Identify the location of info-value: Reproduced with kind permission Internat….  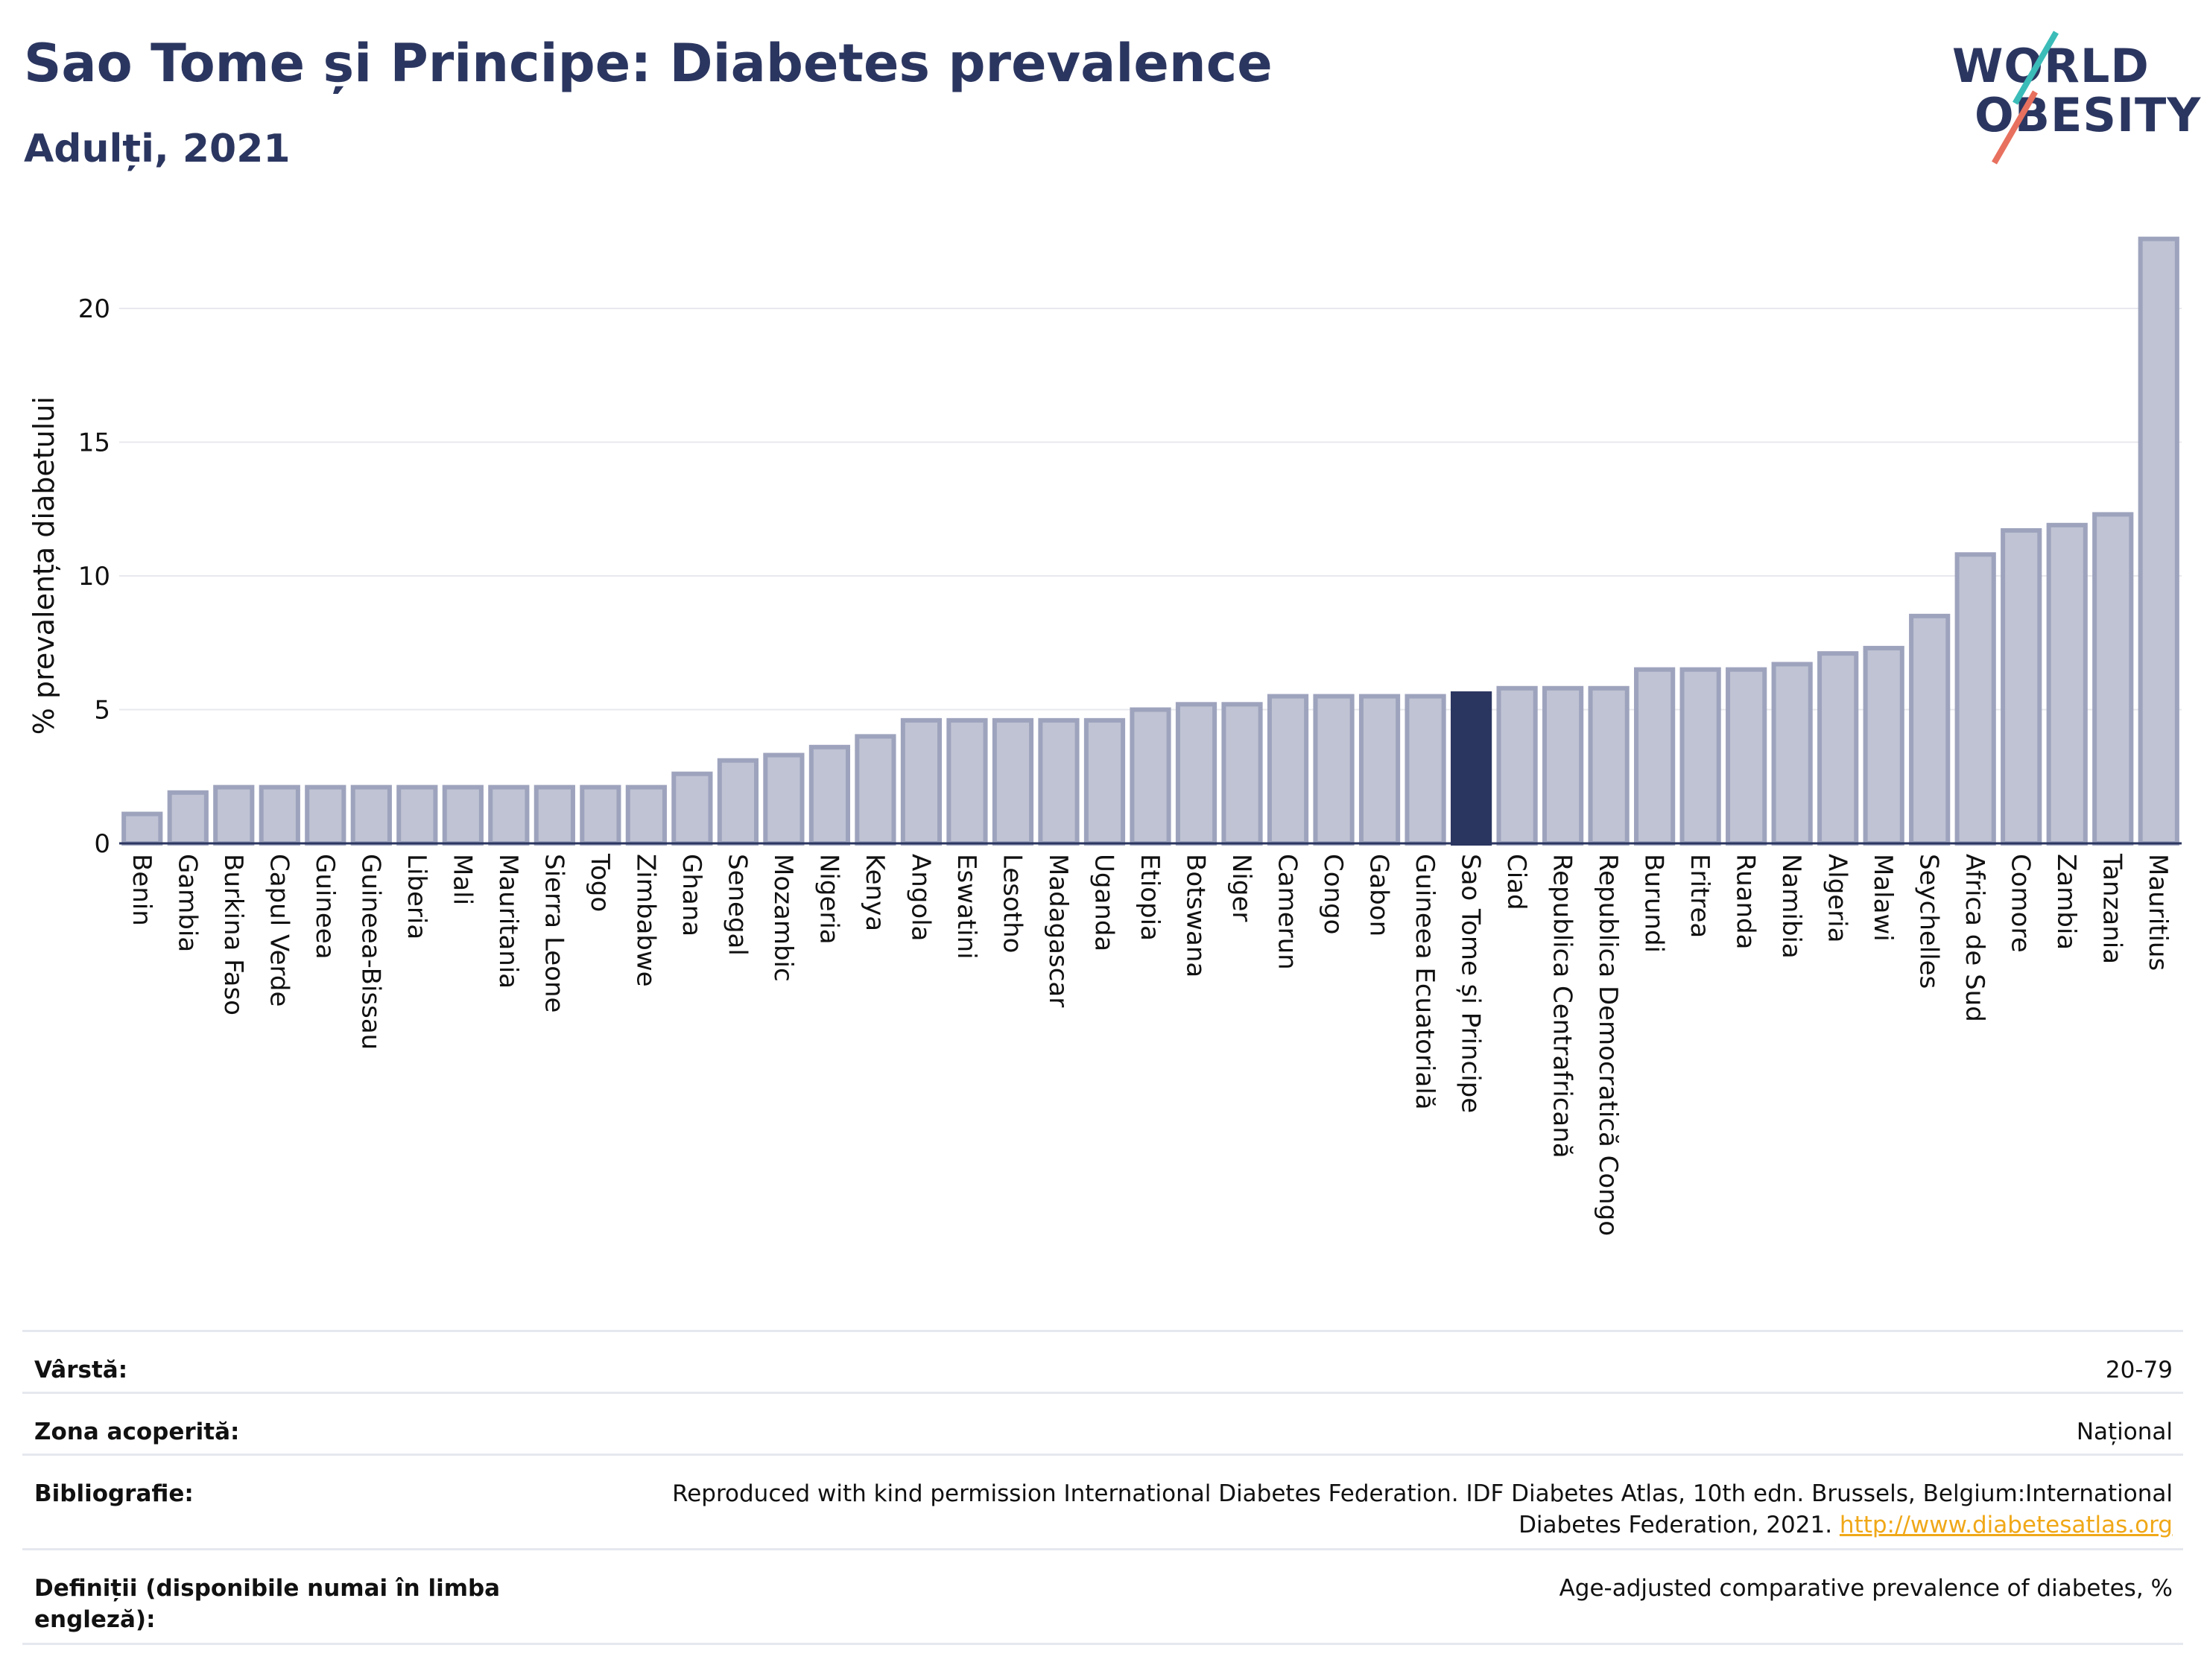
(1395, 1498).